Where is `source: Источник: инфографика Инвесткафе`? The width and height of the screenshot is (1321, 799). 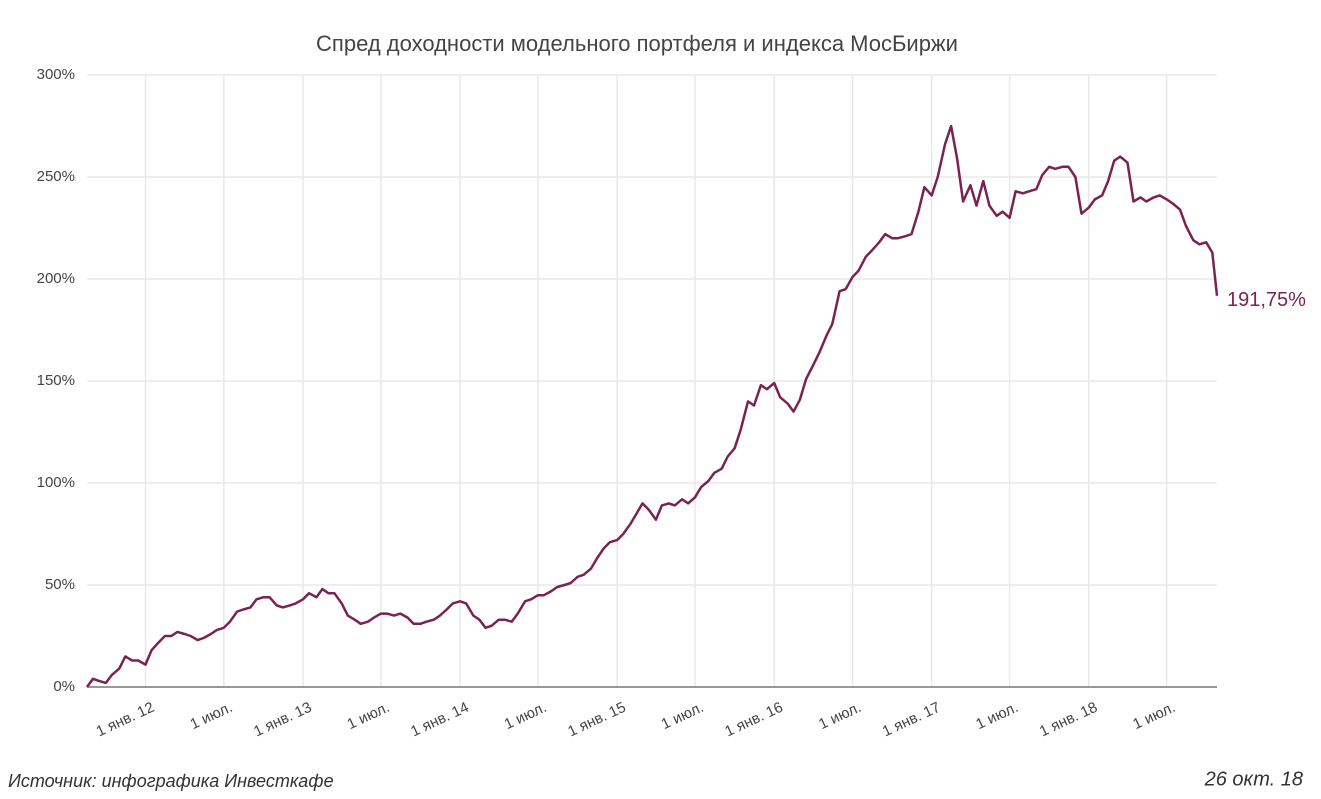
source: Источник: инфографика Инвесткафе is located at coordinates (171, 781).